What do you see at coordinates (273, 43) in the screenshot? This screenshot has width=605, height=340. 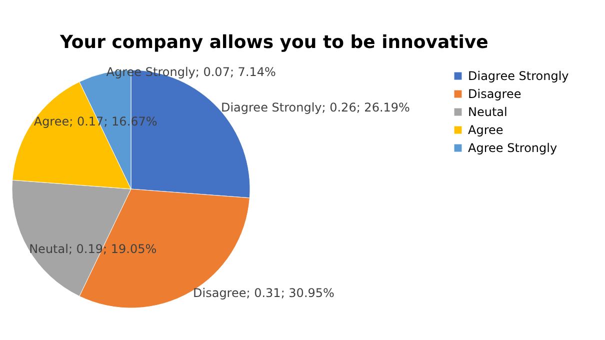 I see `chart-title: Your company allows you to be innovative` at bounding box center [273, 43].